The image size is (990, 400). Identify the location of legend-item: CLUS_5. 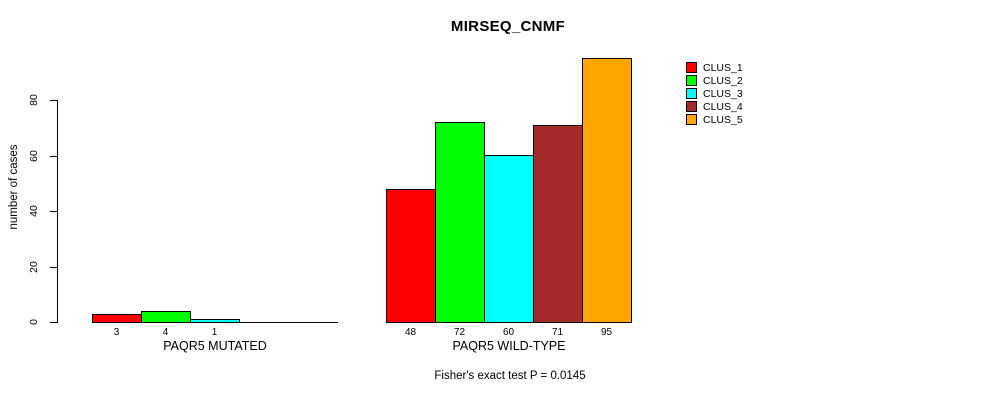
(714, 119).